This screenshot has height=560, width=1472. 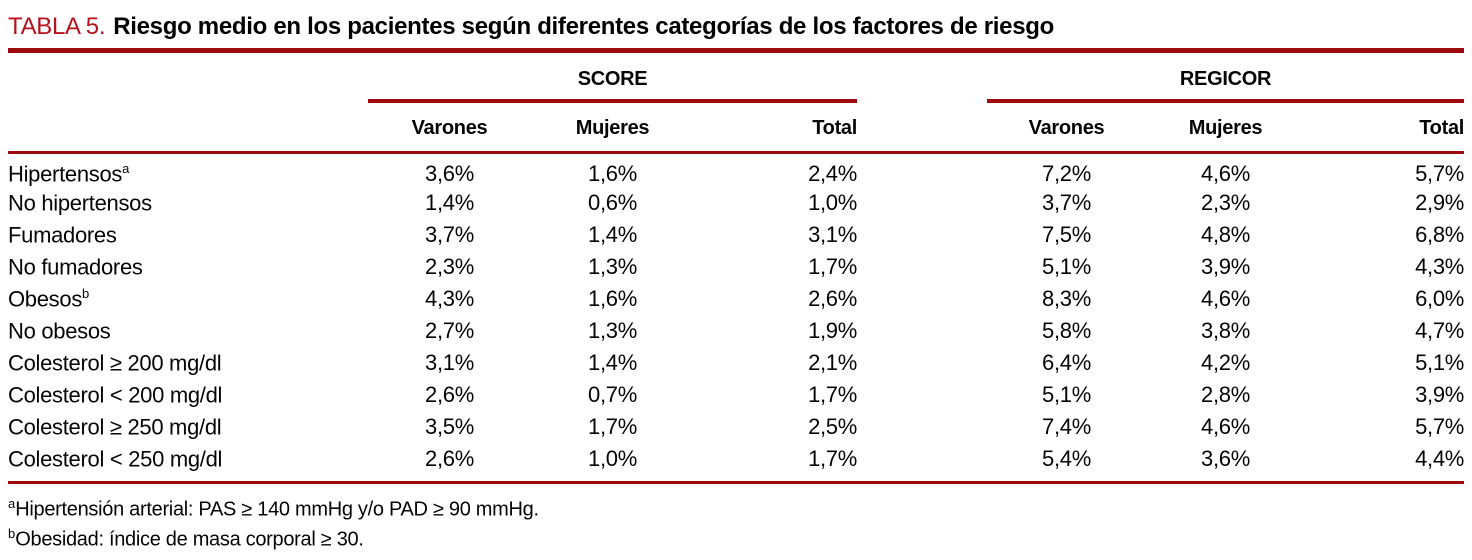 I want to click on group-header-row: SCORE REGICOR, so click(x=736, y=78).